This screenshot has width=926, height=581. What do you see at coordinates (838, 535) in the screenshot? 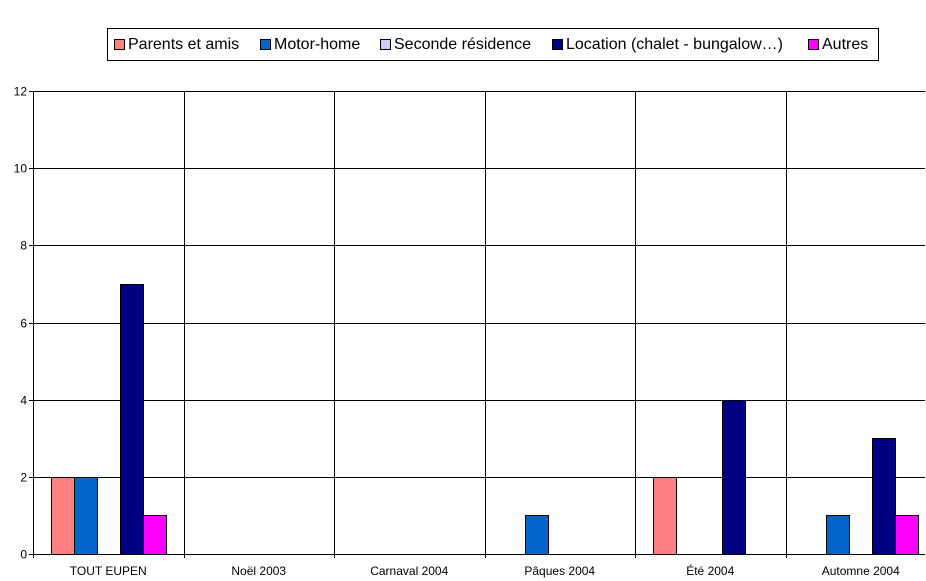
I see `bar-motor-home-automne-2004` at bounding box center [838, 535].